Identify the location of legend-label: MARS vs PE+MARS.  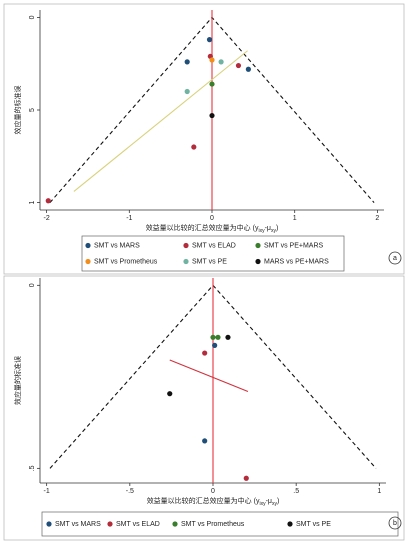
(296, 261).